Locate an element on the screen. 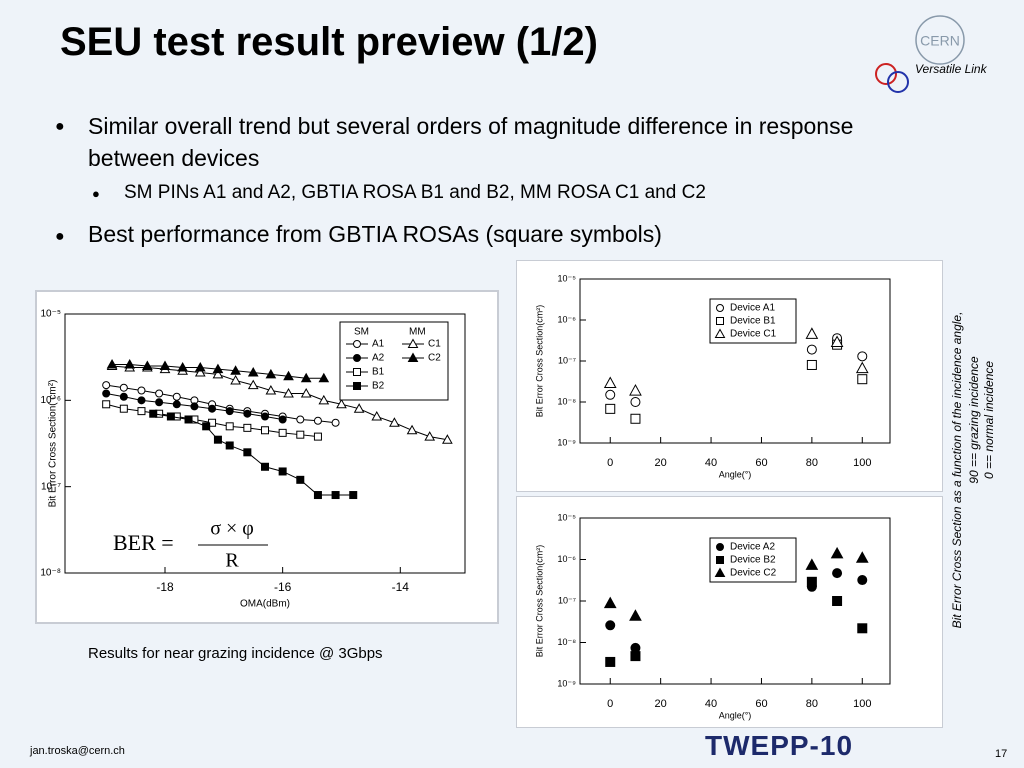 The image size is (1024, 768). legend-label: Device A2 is located at coordinates (752, 547).